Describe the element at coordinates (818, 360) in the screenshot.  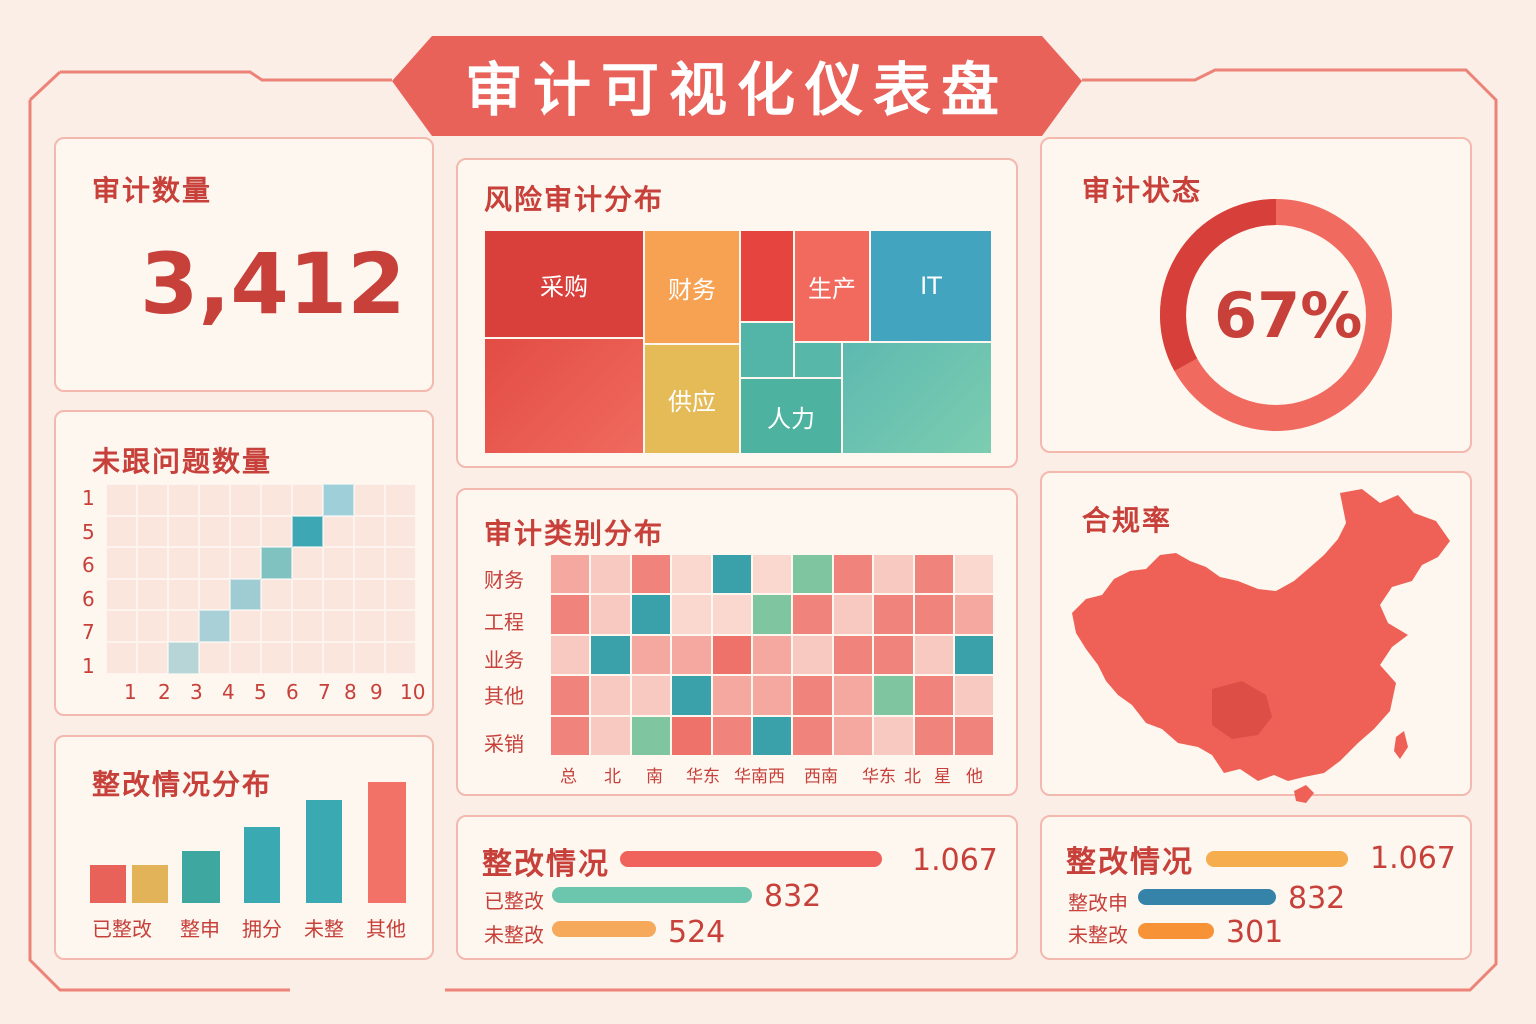
I see `treemap-cell-teal-b` at that location.